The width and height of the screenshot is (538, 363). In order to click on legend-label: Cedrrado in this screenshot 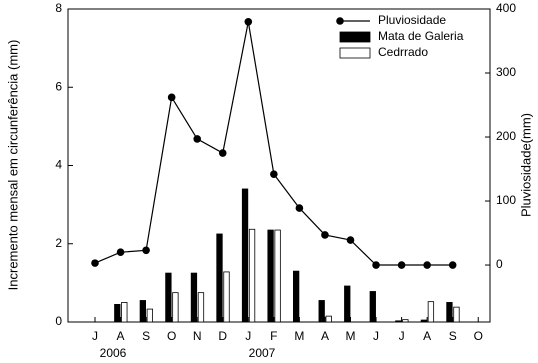, I will do `click(403, 52)`.